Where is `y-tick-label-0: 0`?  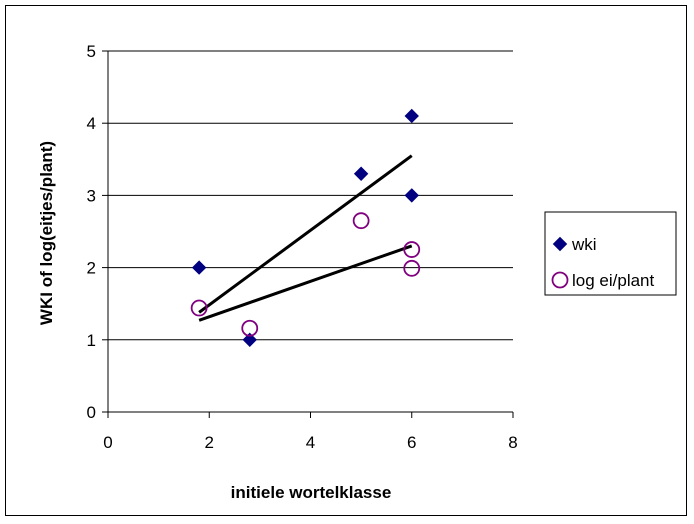 y-tick-label-0: 0 is located at coordinates (91, 412).